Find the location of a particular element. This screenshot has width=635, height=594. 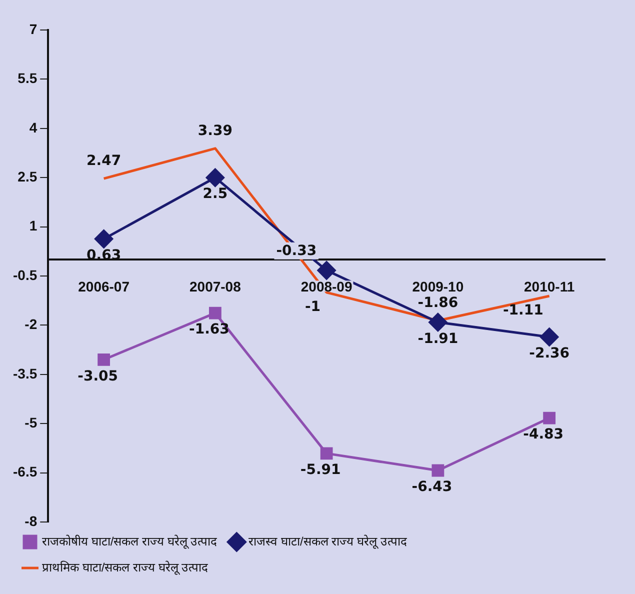

x-tick-label: 2007-08 is located at coordinates (215, 286).